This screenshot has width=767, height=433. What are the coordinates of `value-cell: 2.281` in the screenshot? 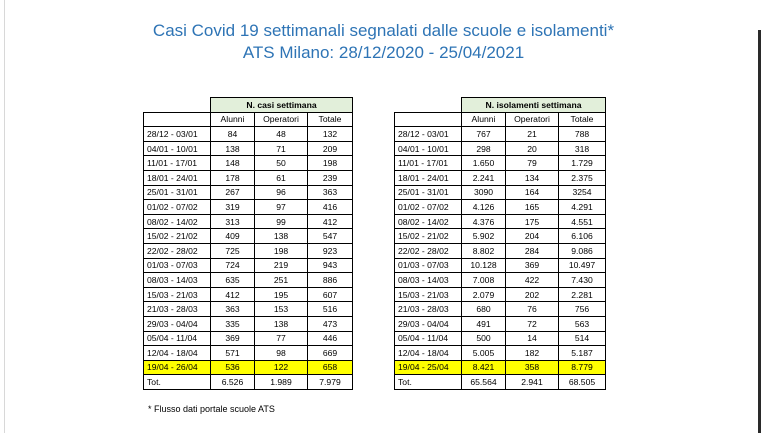 It's located at (582, 294).